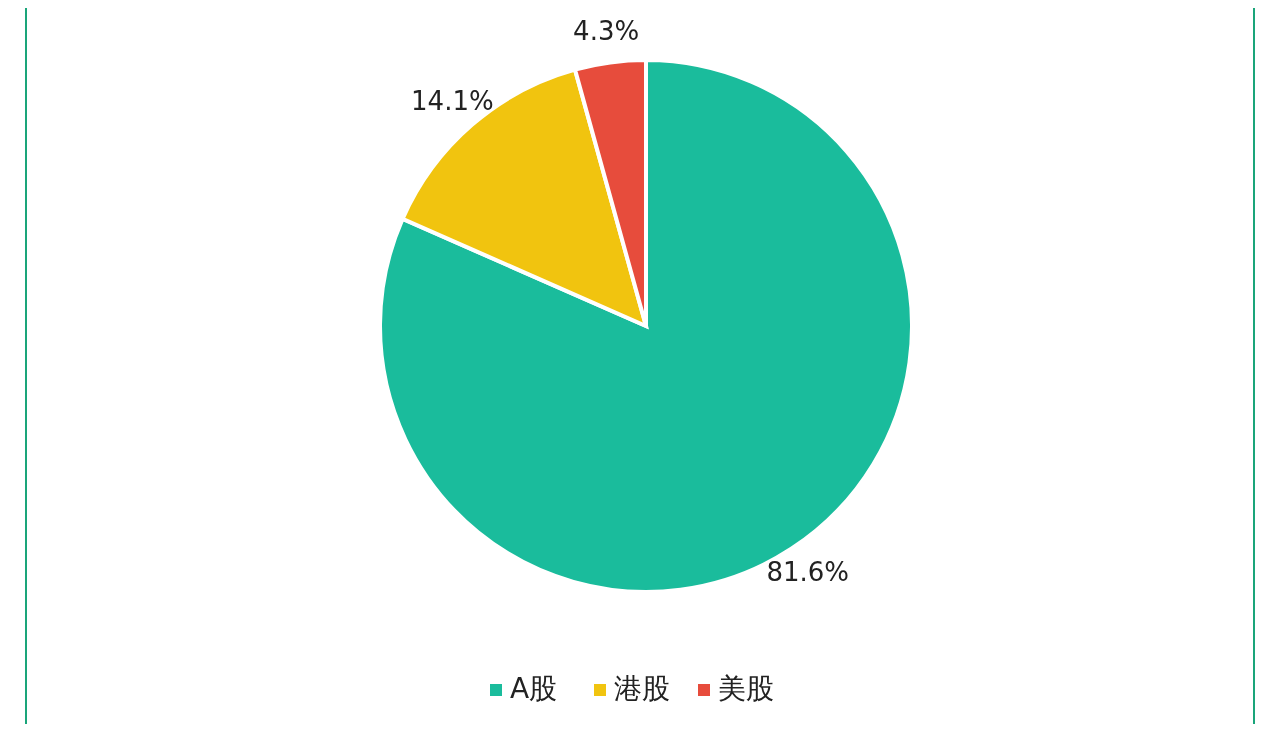 The width and height of the screenshot is (1280, 732). I want to click on data-label: 4.3%, so click(606, 31).